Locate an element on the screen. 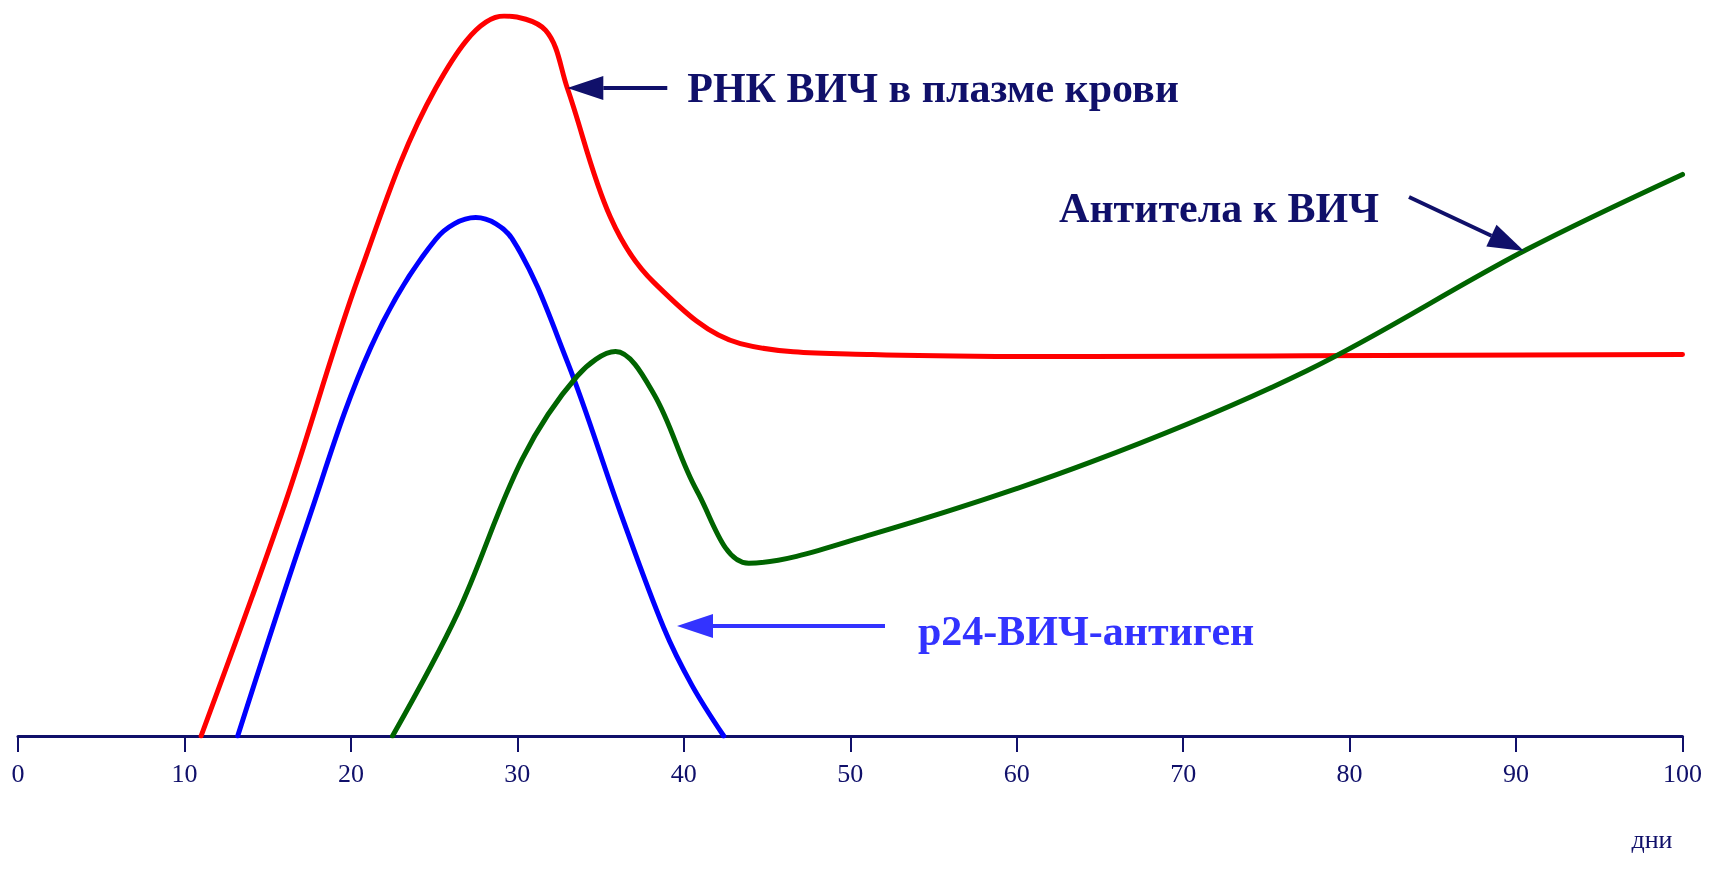 Image resolution: width=1713 pixels, height=873 pixels. x-tick-label: 100 is located at coordinates (1682, 773).